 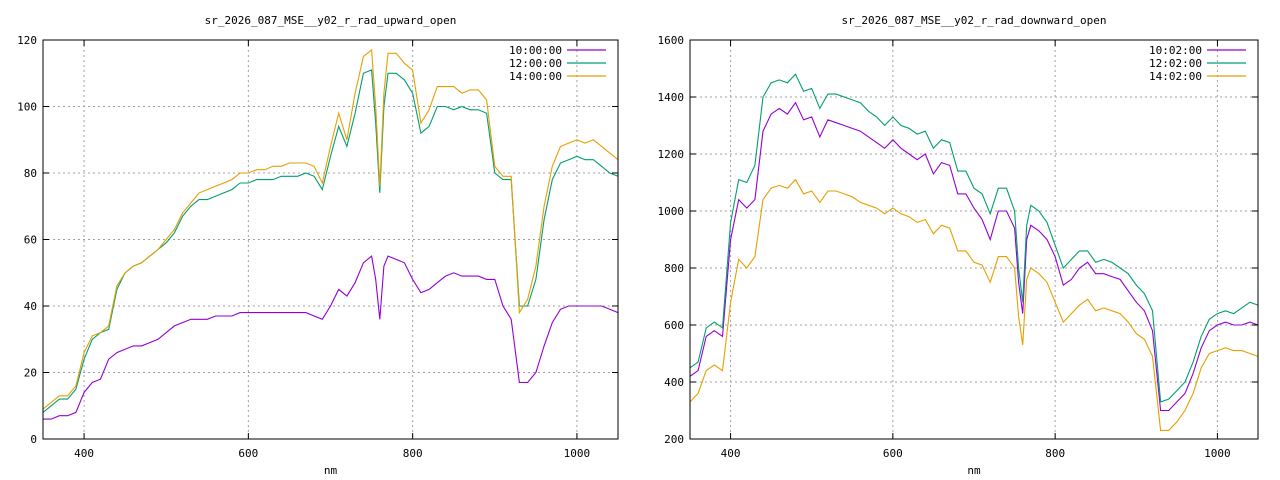 I want to click on y-tick-label: 120, so click(x=27, y=40).